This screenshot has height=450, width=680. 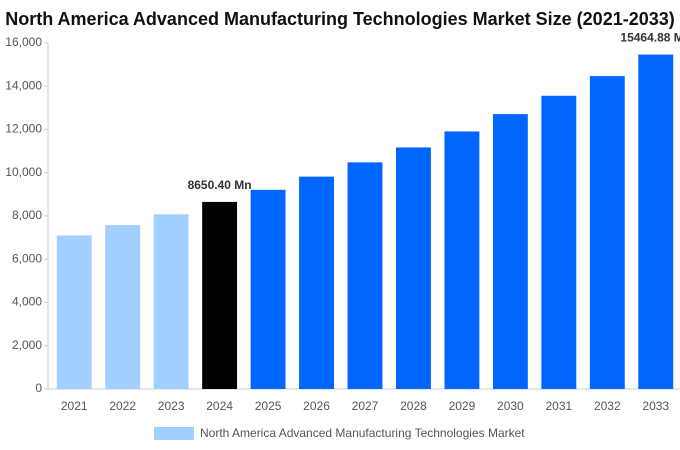 I want to click on data-label: 8650.40 Mn, so click(x=220, y=185).